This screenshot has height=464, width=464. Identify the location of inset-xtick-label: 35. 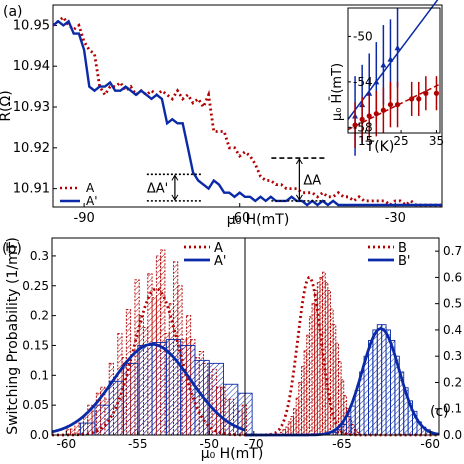
(436, 141).